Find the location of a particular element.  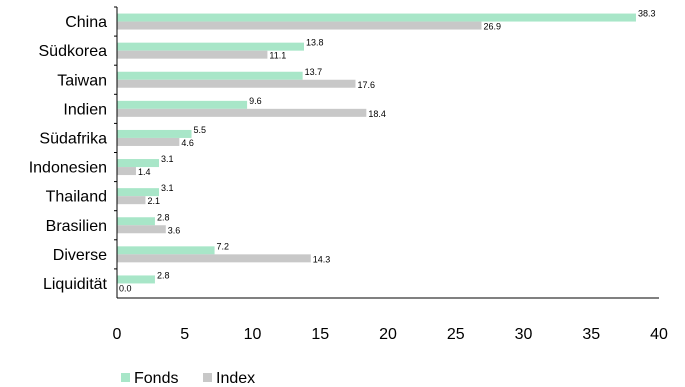

index-data-label: 0.0 is located at coordinates (125, 288).